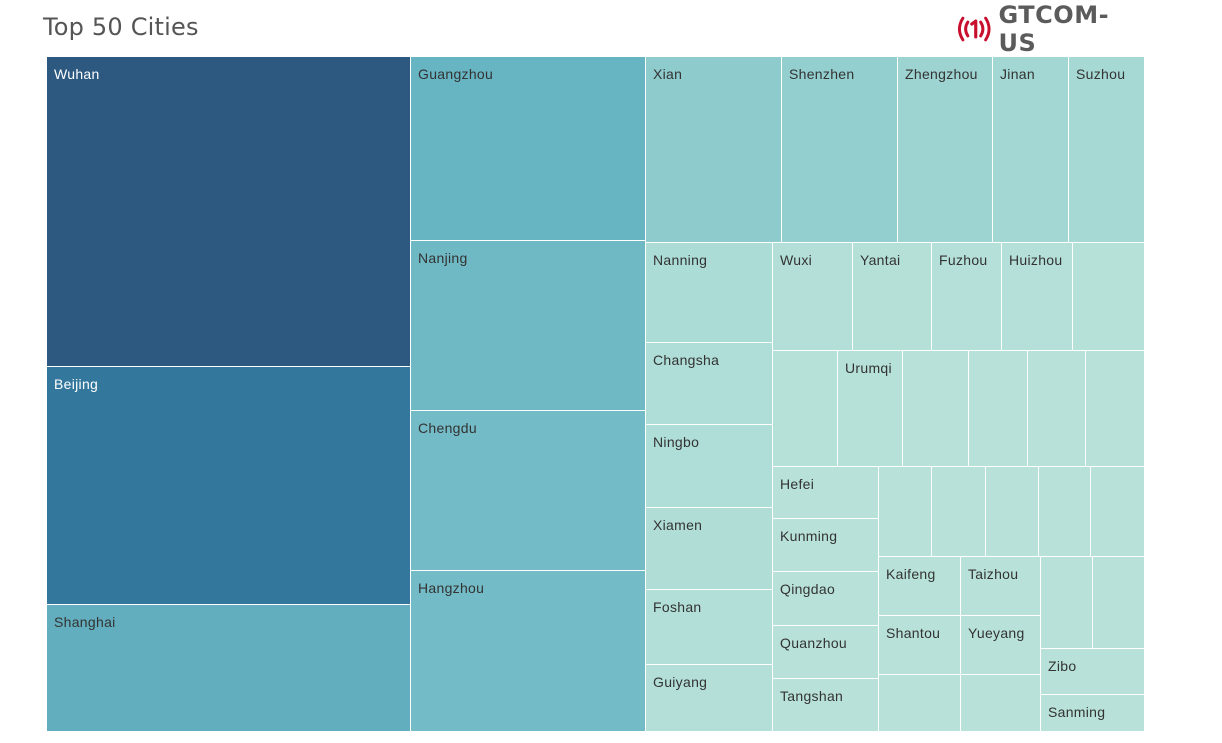 The height and width of the screenshot is (743, 1222). I want to click on treemap-cell-hefei: Hefei, so click(826, 493).